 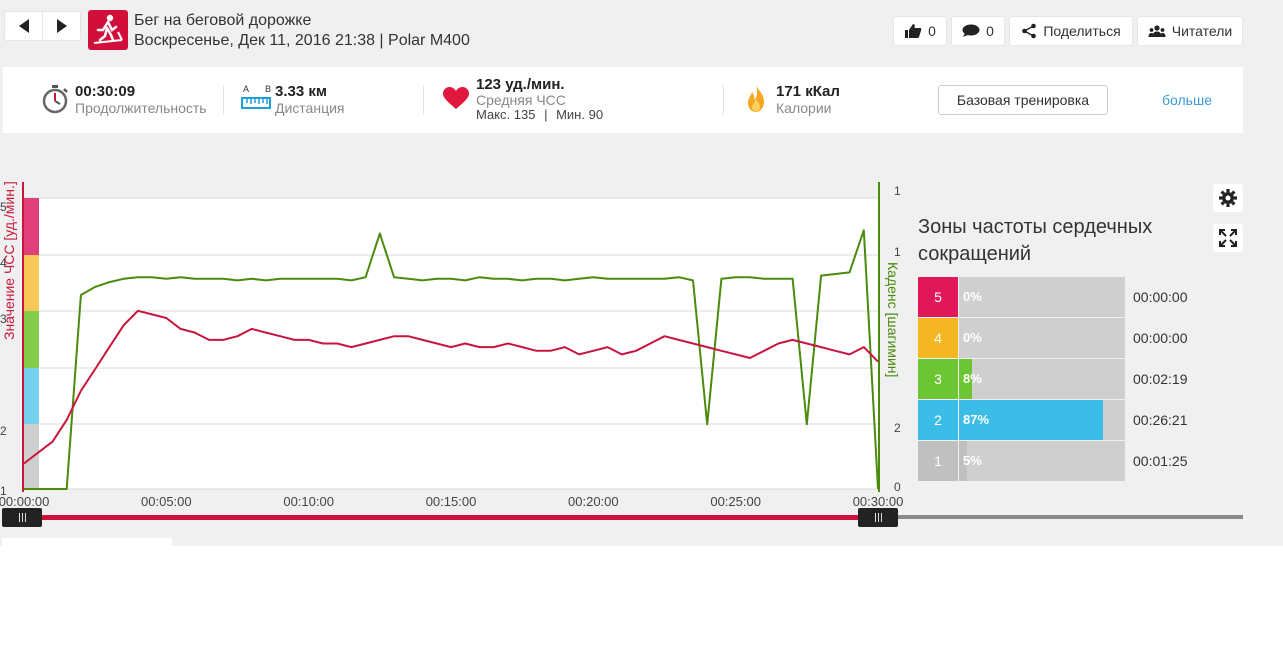 I want to click on more-link: больше, so click(x=1187, y=100).